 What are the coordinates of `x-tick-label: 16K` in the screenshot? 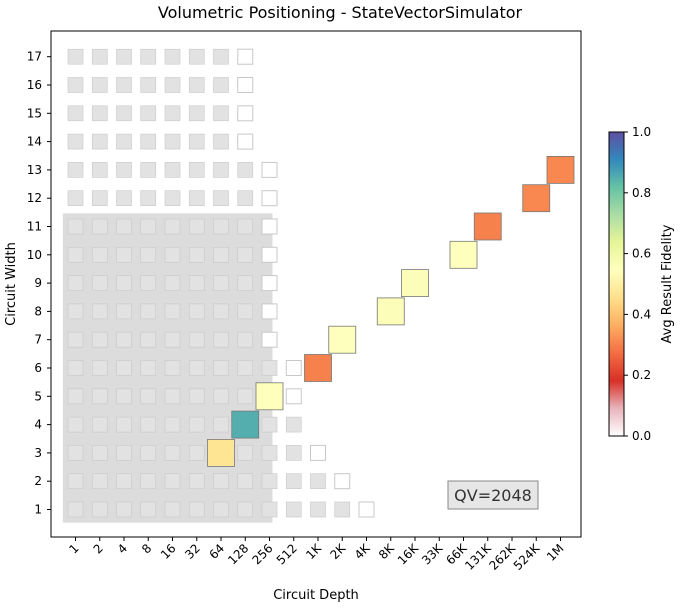 It's located at (408, 553).